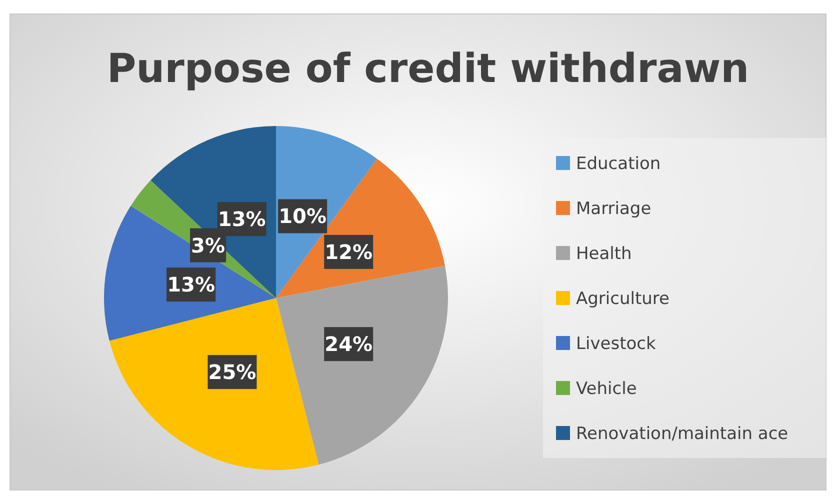 Image resolution: width=832 pixels, height=497 pixels. I want to click on data-label: 10%, so click(302, 216).